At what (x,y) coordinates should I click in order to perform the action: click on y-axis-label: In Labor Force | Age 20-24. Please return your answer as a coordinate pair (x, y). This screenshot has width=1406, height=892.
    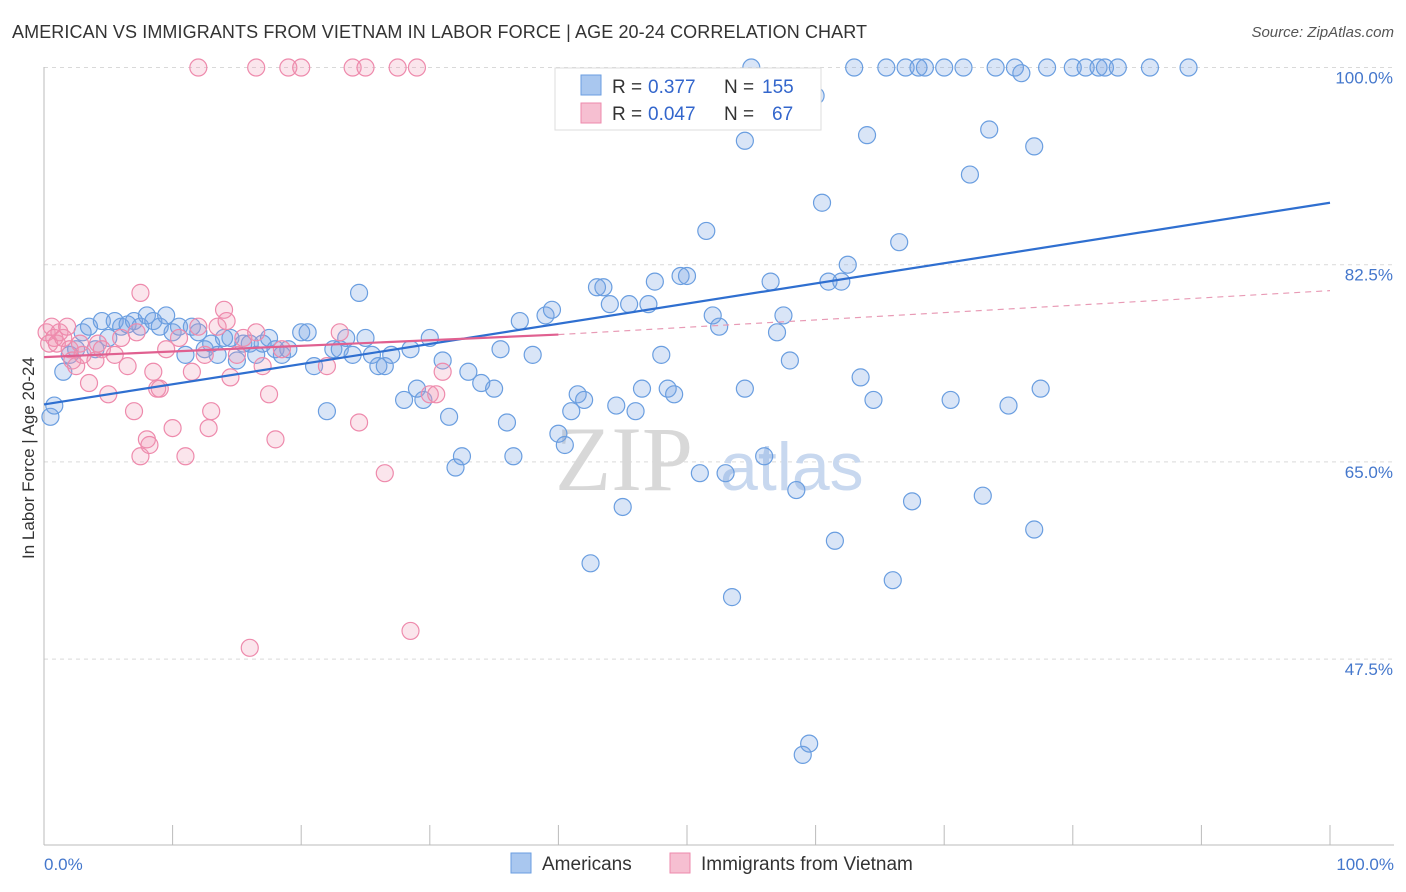
    Looking at the image, I should click on (28, 458).